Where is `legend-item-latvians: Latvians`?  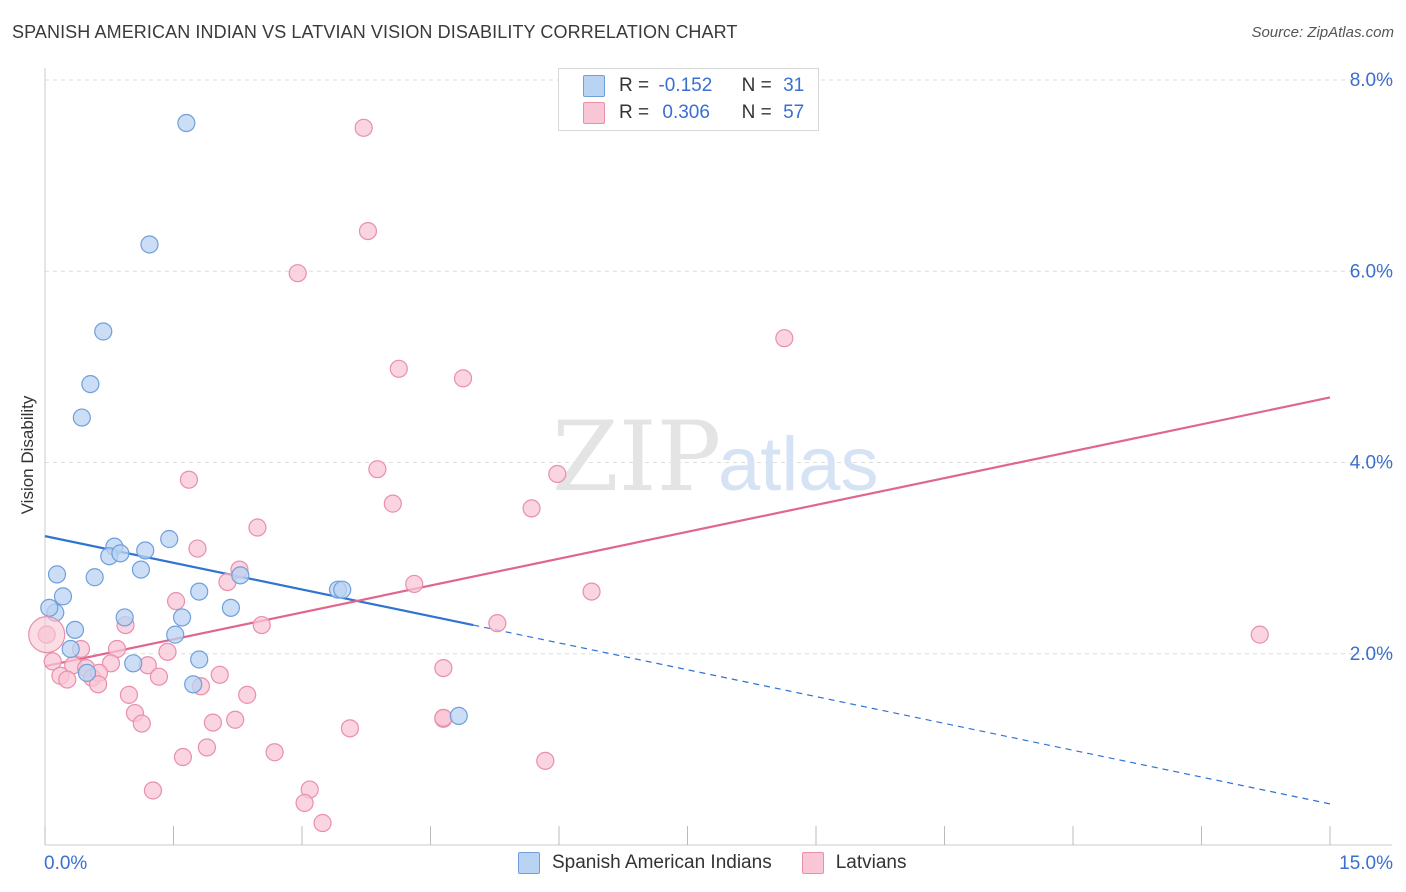
legend-item-latvians: Latvians is located at coordinates (854, 863).